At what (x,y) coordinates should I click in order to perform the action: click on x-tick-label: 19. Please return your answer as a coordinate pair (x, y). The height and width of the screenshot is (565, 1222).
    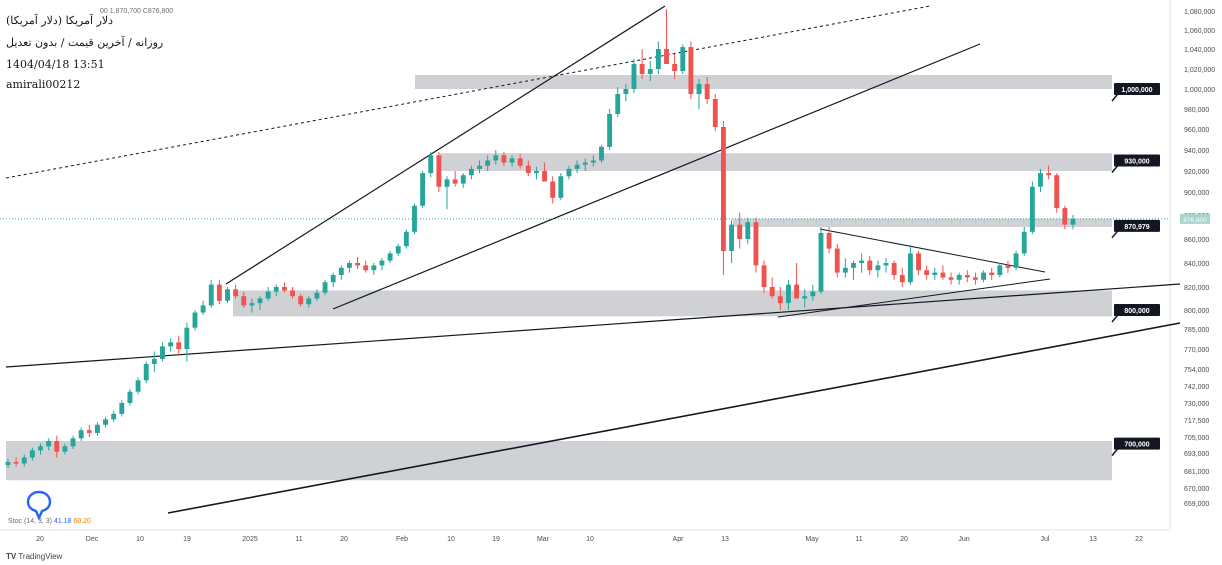
    Looking at the image, I should click on (187, 539).